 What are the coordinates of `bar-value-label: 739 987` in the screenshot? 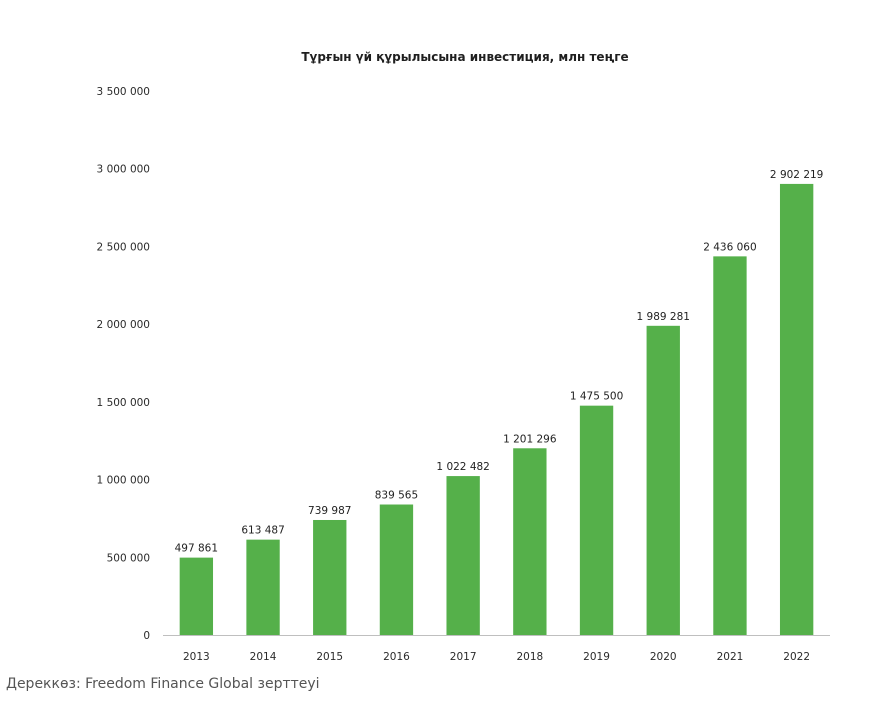 It's located at (329, 511).